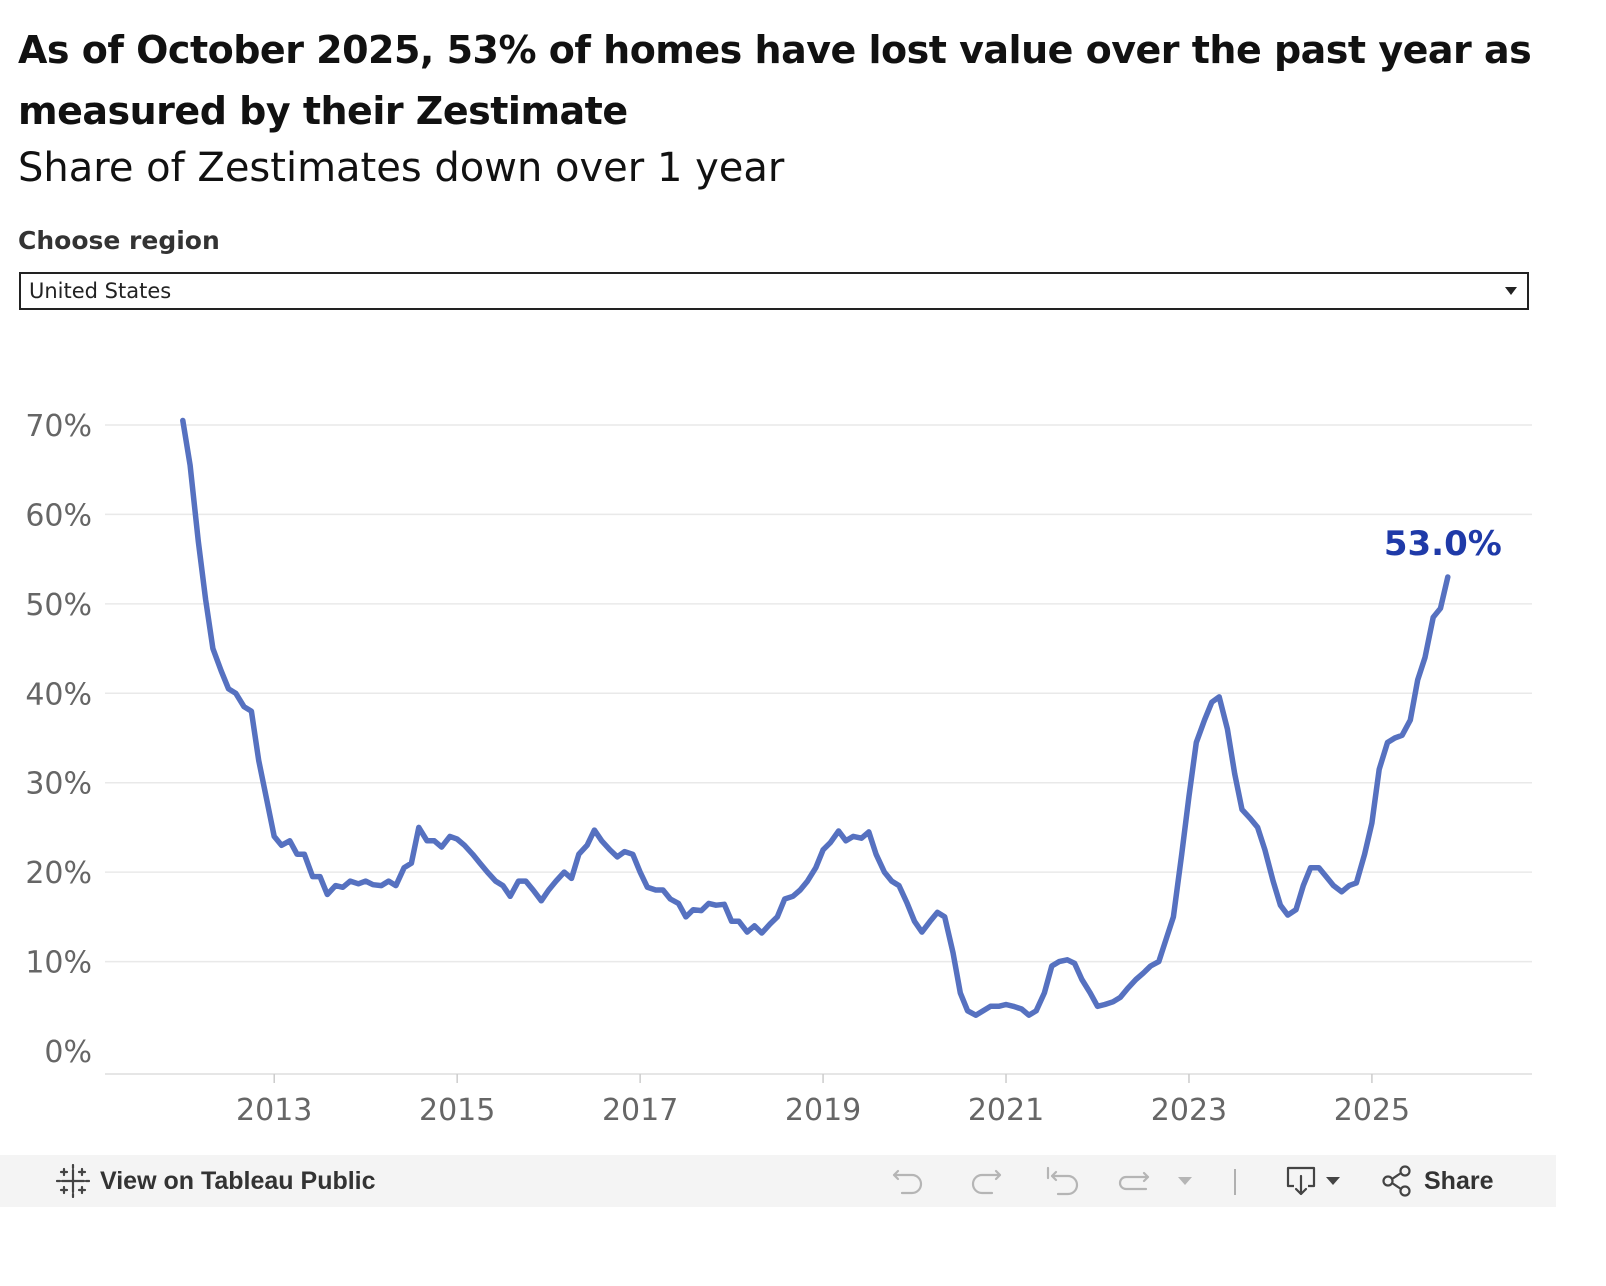 This screenshot has width=1606, height=1286. I want to click on share-button: Share, so click(1436, 1181).